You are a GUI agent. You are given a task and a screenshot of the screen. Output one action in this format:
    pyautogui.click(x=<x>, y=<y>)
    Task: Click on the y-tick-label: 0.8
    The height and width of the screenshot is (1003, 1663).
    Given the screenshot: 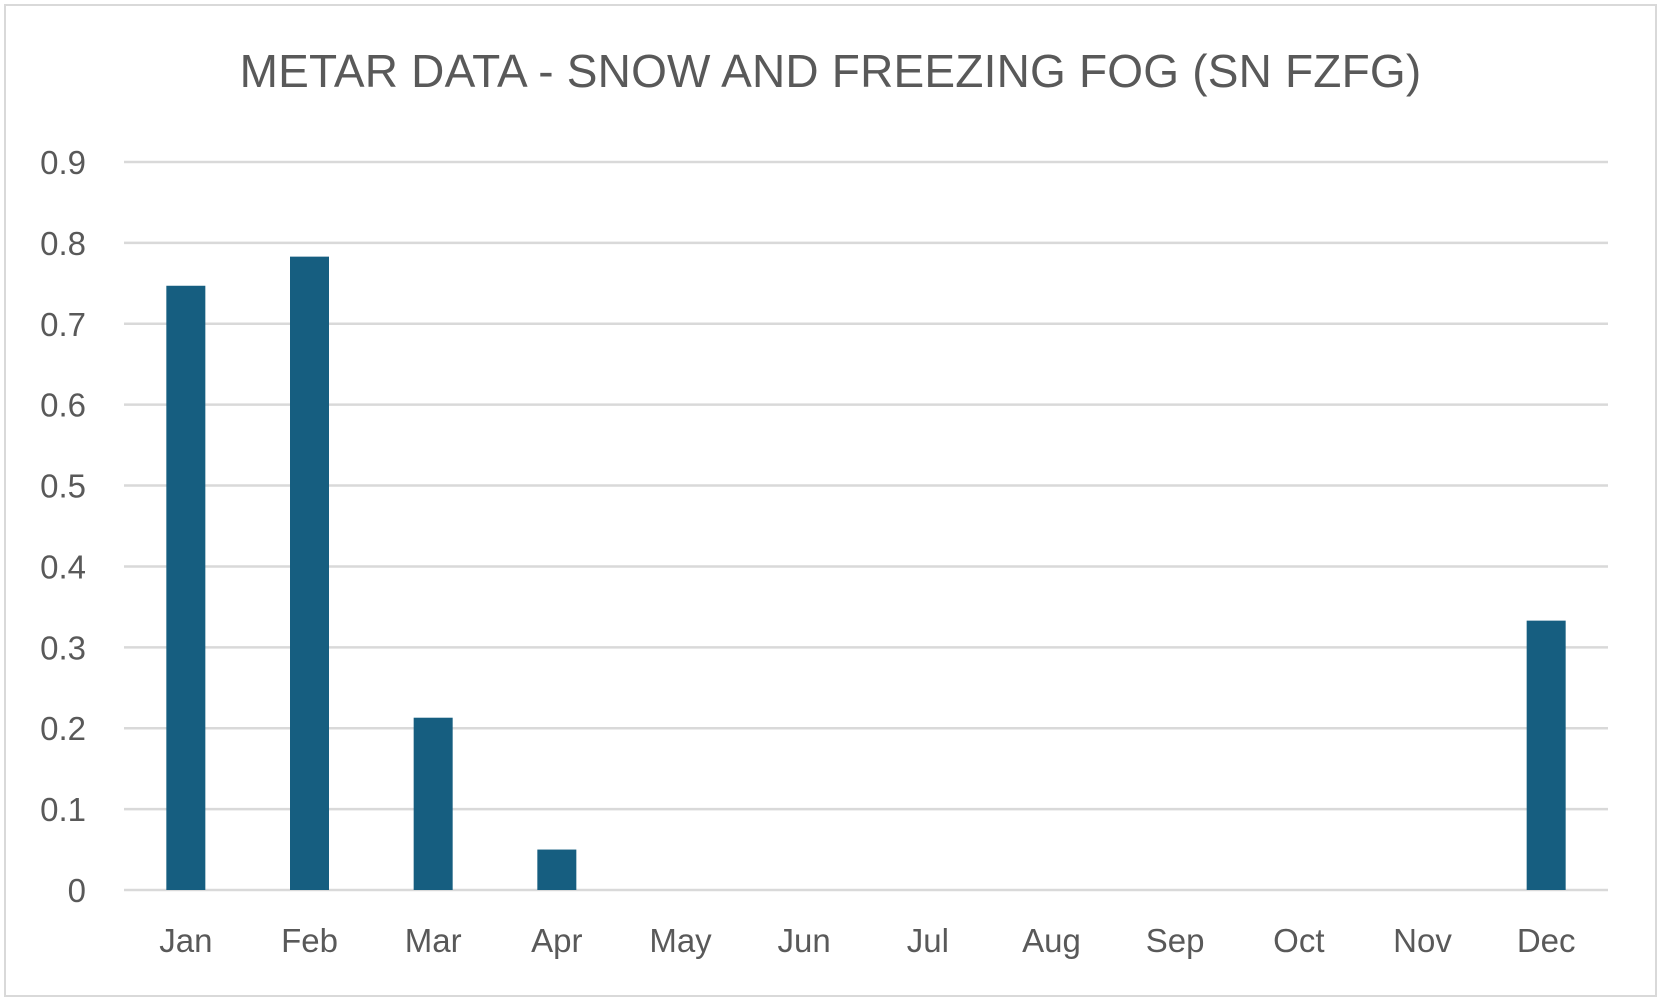 What is the action you would take?
    pyautogui.click(x=63, y=243)
    